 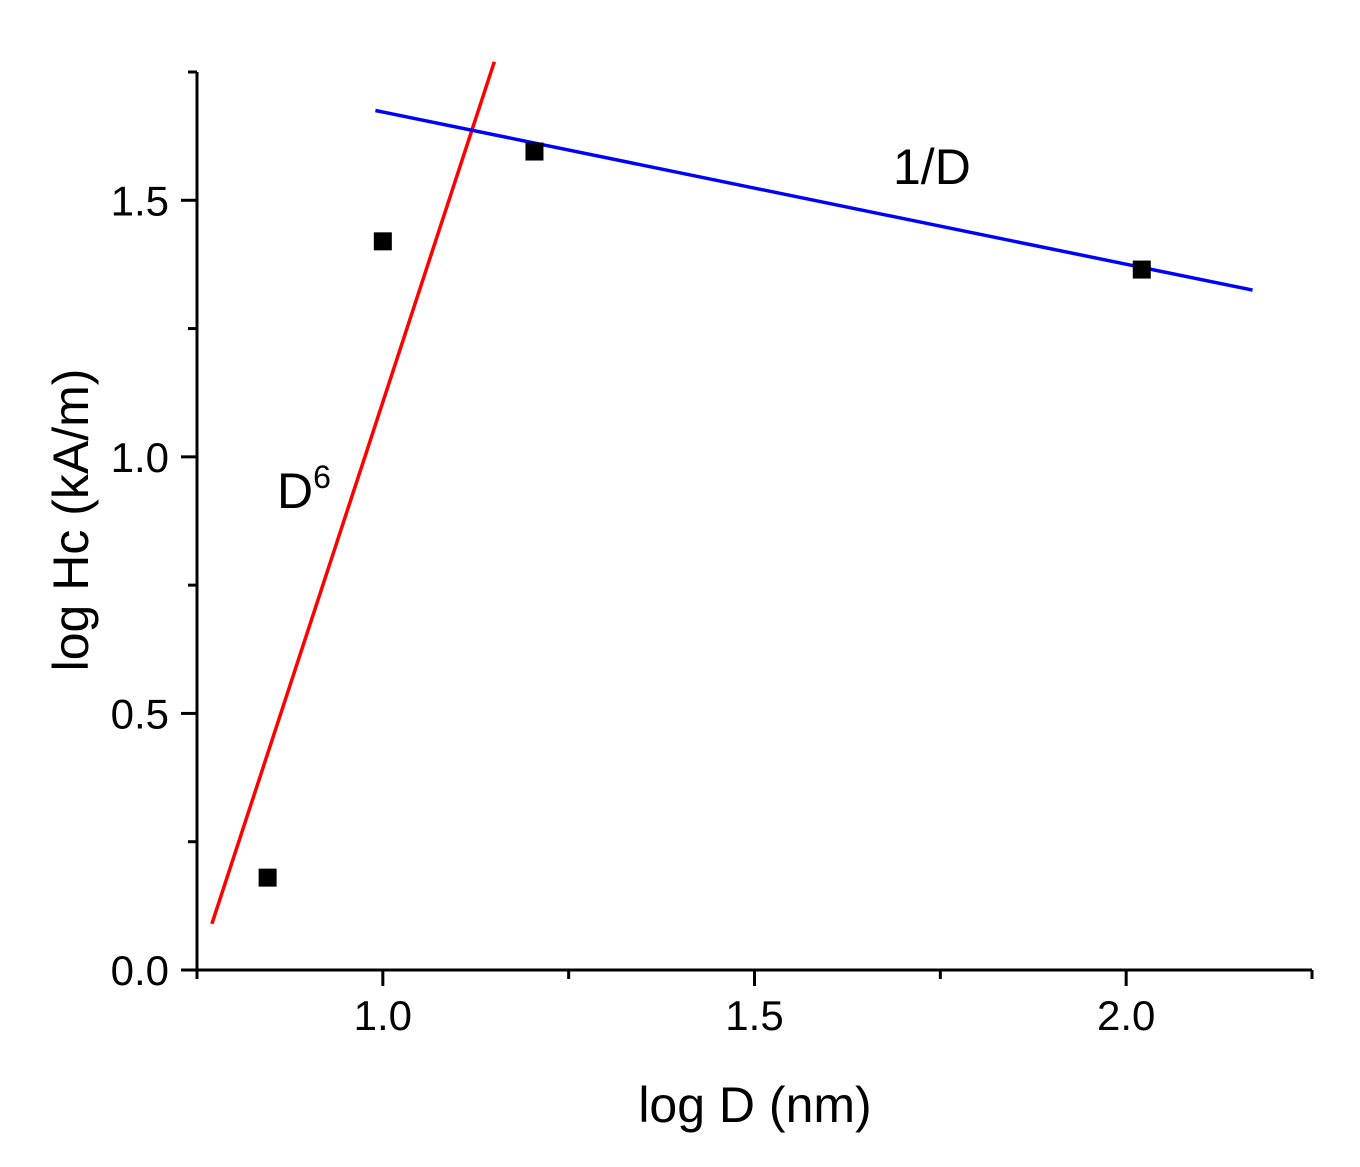 I want to click on x-axis-title: log D (nm), so click(x=754, y=1105).